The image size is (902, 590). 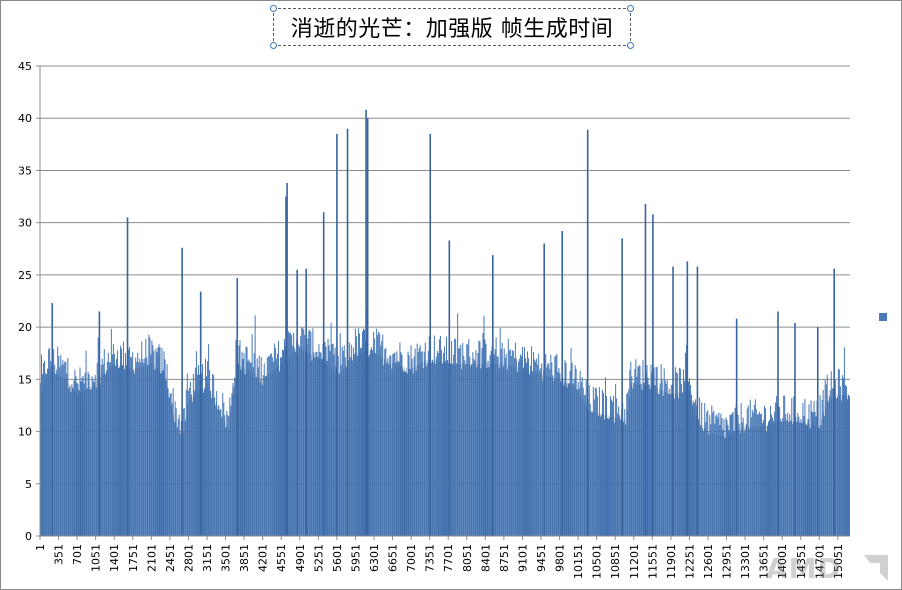 I want to click on x-tick-label: 701, so click(x=77, y=554).